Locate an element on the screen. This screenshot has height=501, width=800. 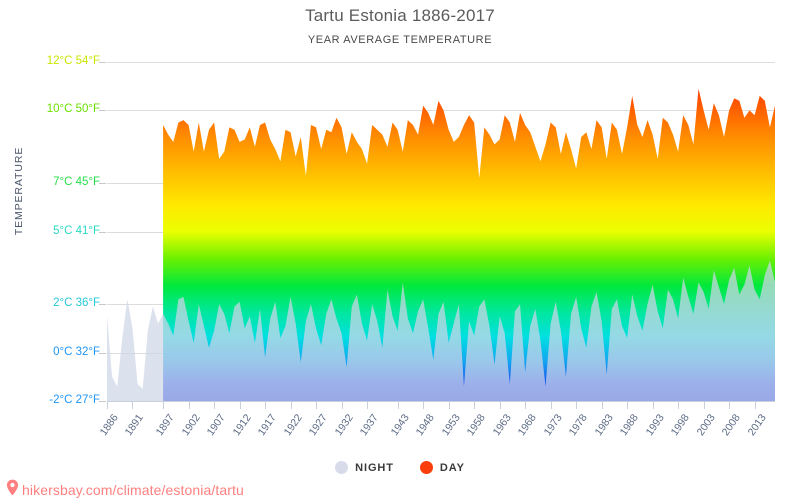
legend-label-night: NIGHT is located at coordinates (374, 467).